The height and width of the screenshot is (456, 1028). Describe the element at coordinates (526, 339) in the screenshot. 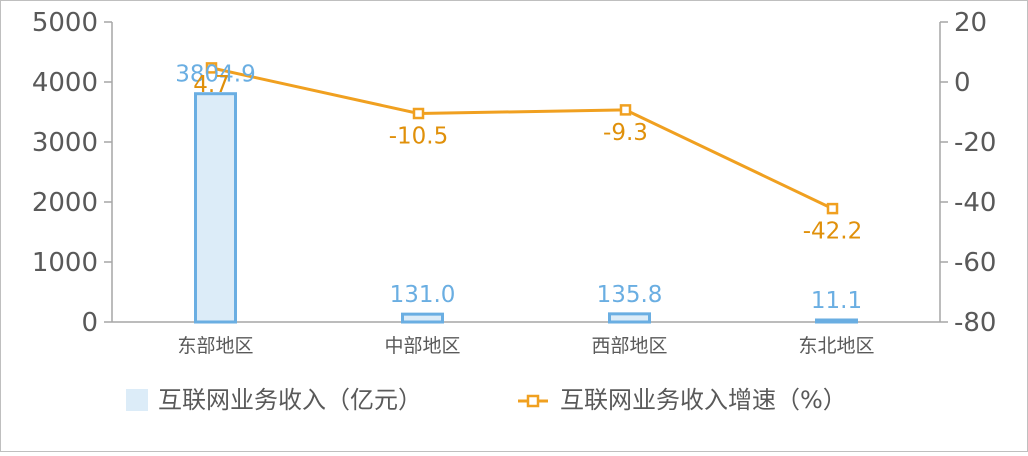

I see `x-axis: 东部地区 中部地区 西部地区 东北地区` at that location.